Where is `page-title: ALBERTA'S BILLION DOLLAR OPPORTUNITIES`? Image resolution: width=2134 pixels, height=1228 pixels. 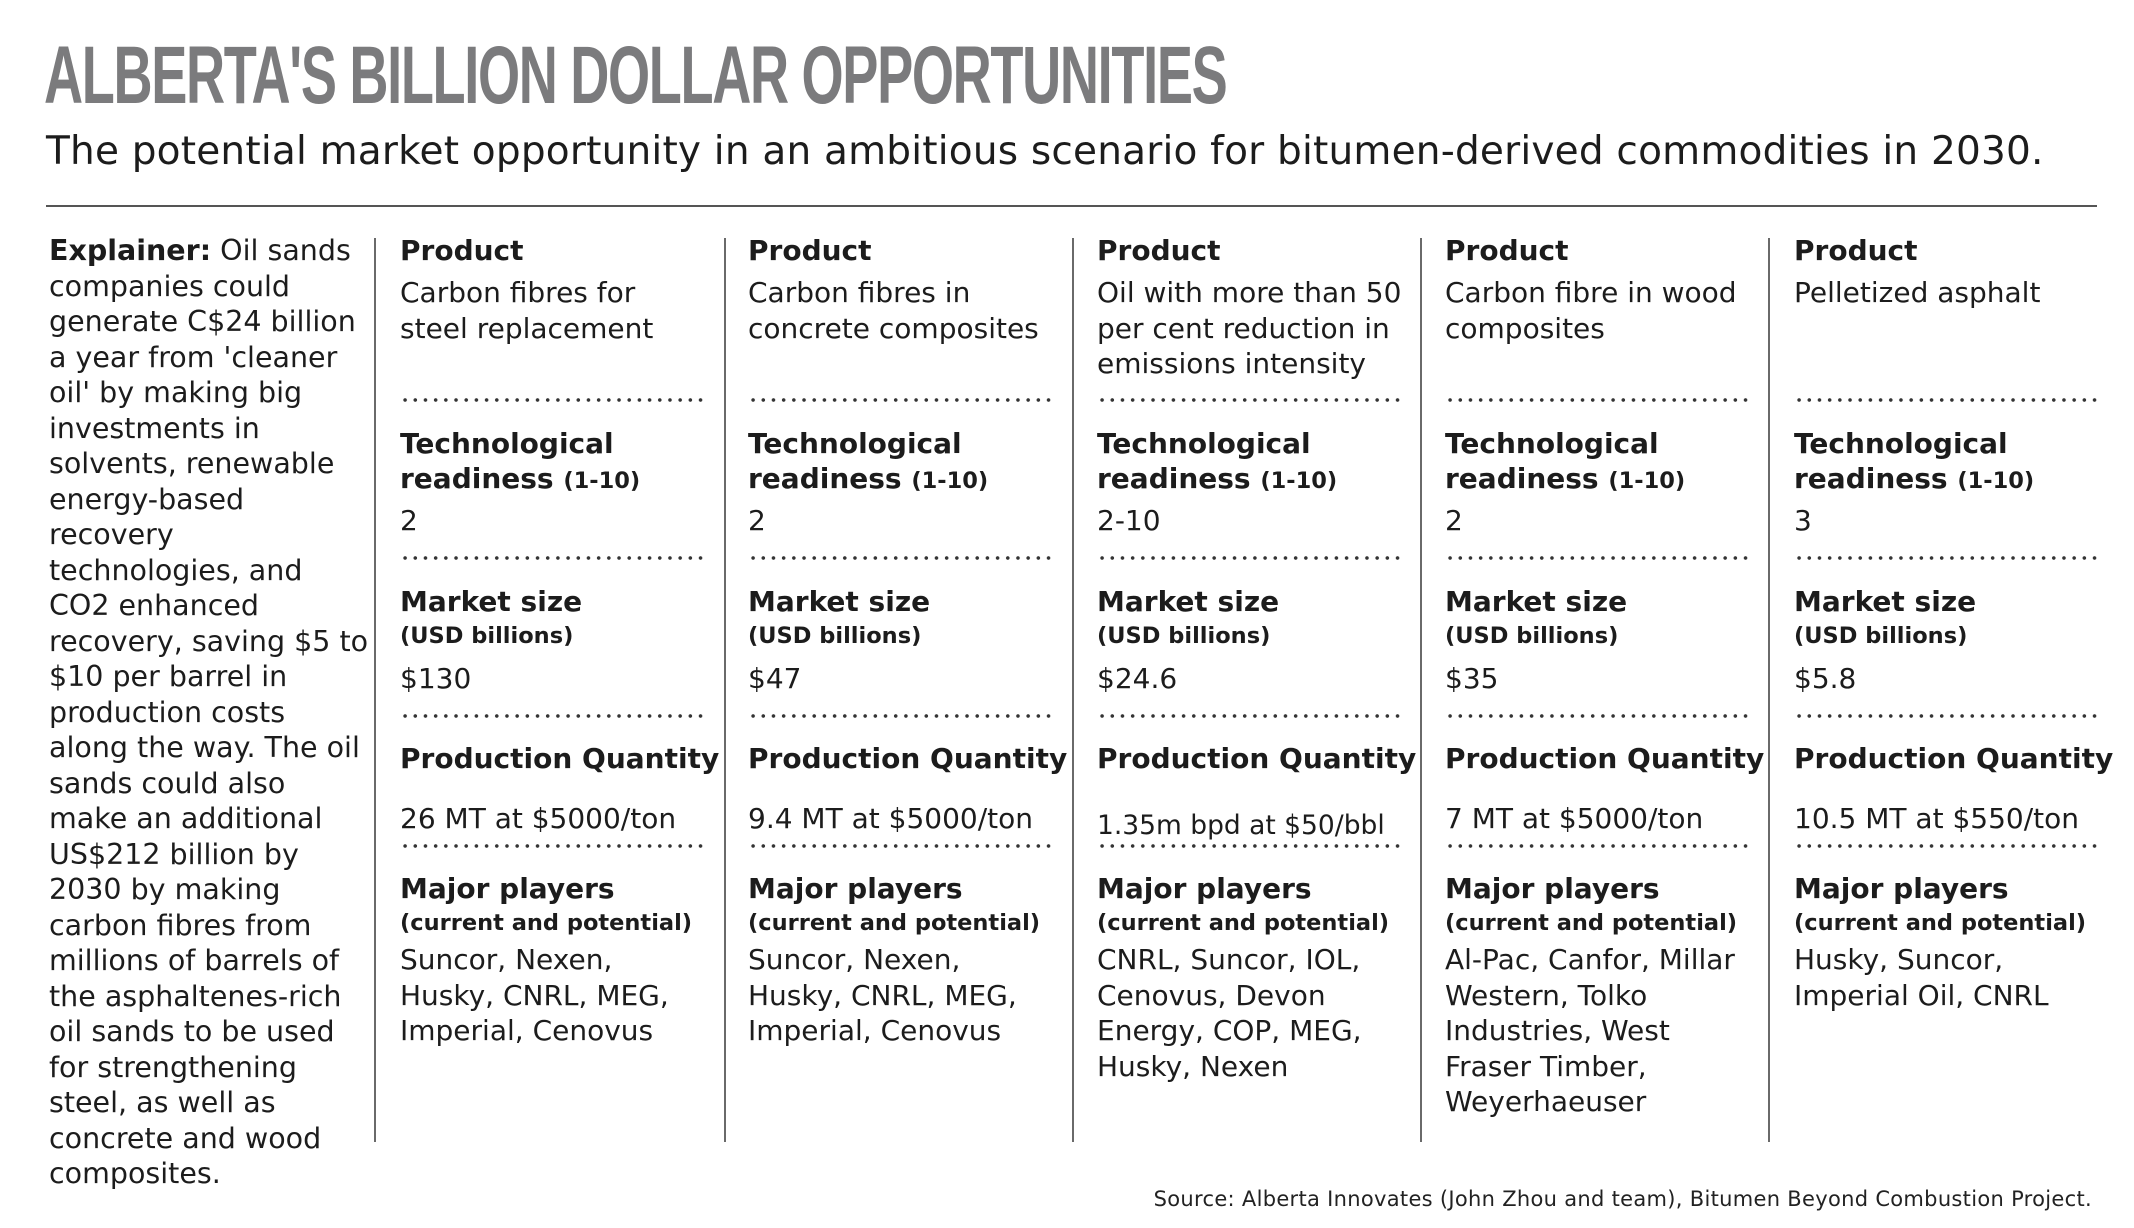 page-title: ALBERTA'S BILLION DOLLAR OPPORTUNITIES is located at coordinates (636, 75).